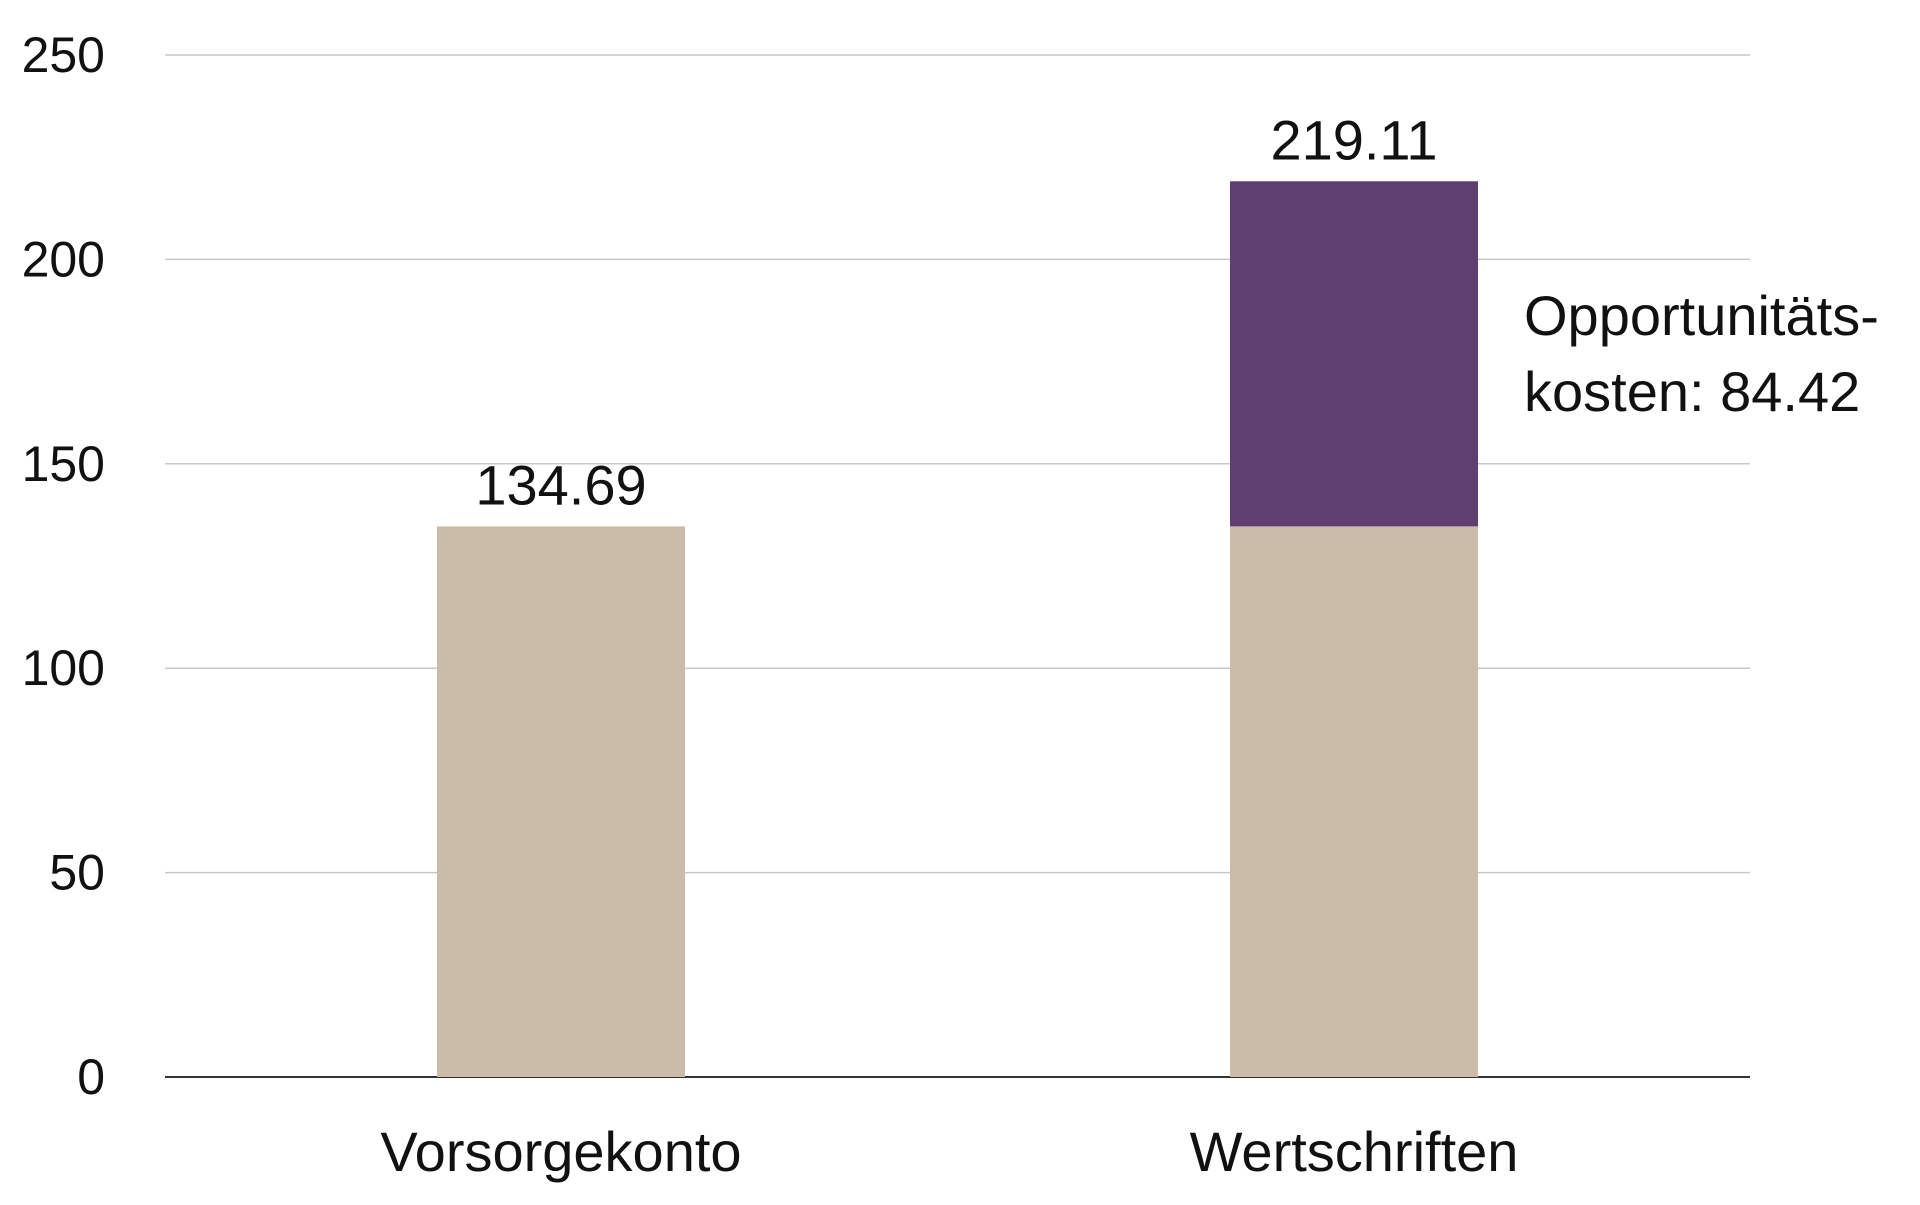 The height and width of the screenshot is (1205, 1920). What do you see at coordinates (63, 259) in the screenshot?
I see `y-tick-label: 200` at bounding box center [63, 259].